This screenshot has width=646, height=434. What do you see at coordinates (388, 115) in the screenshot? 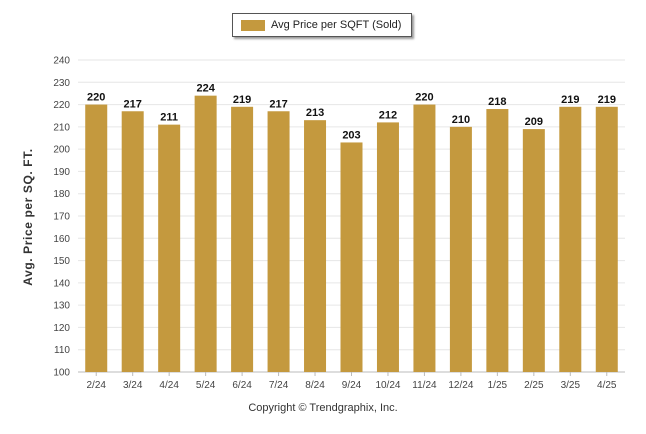
I see `data-label: 212` at bounding box center [388, 115].